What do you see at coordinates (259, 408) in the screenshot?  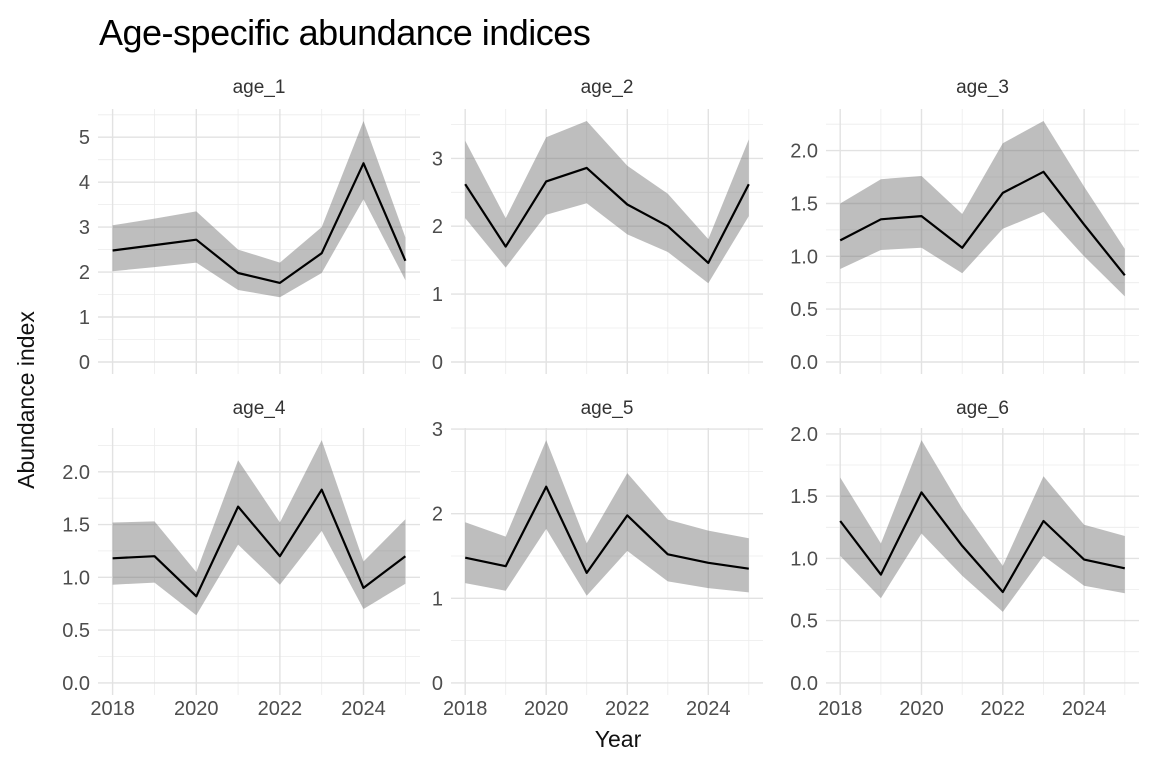 I see `facet-title: age_4` at bounding box center [259, 408].